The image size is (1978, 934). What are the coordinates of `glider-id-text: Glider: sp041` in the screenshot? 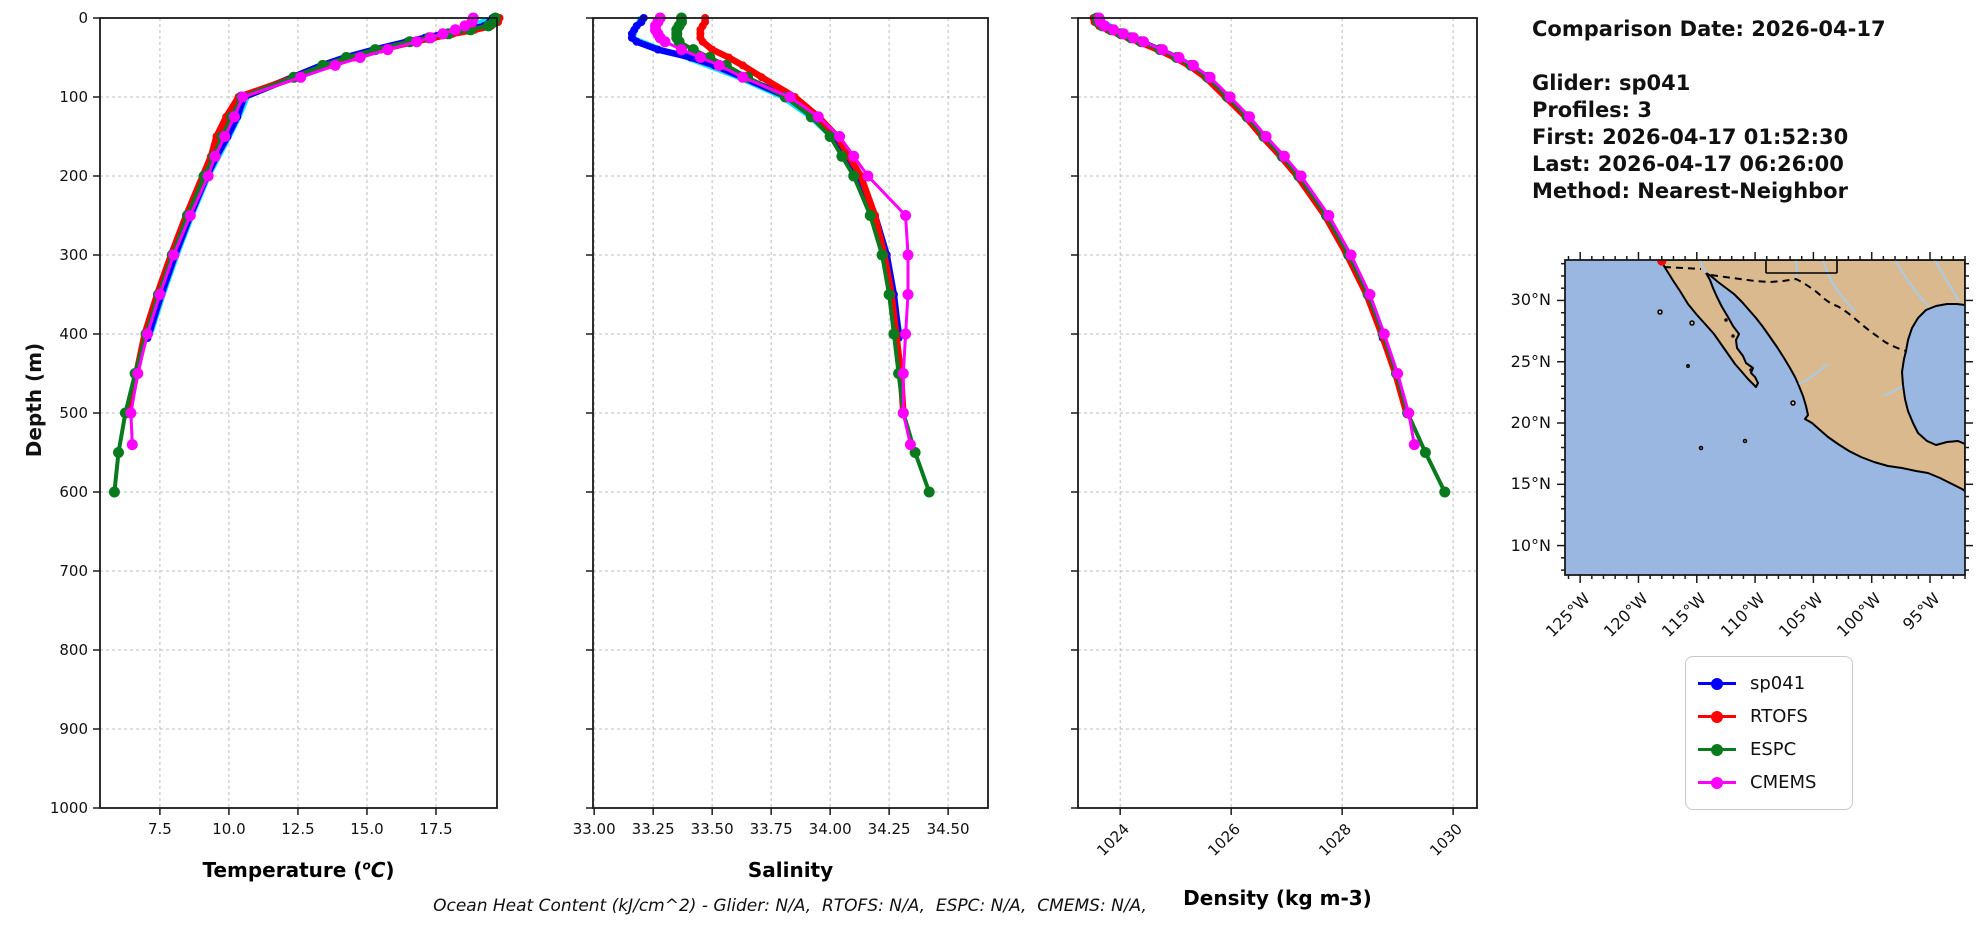 It's located at (1611, 83).